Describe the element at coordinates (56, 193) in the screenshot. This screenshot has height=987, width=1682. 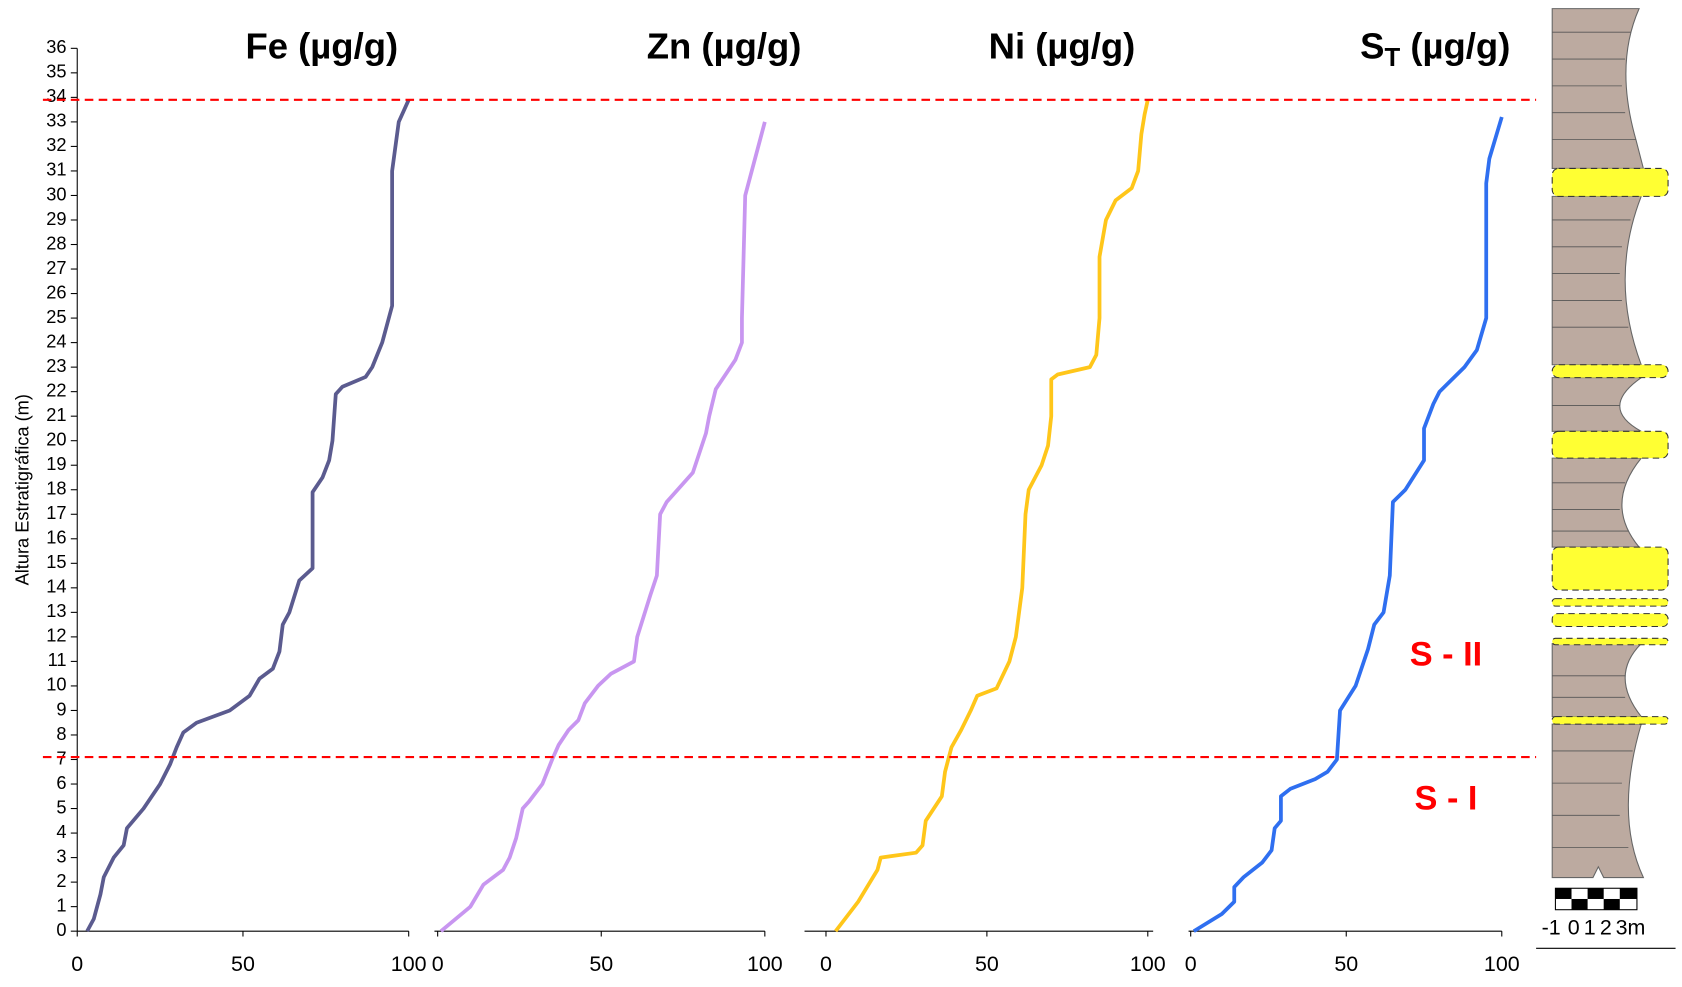
I see `y-tick-label: 30` at that location.